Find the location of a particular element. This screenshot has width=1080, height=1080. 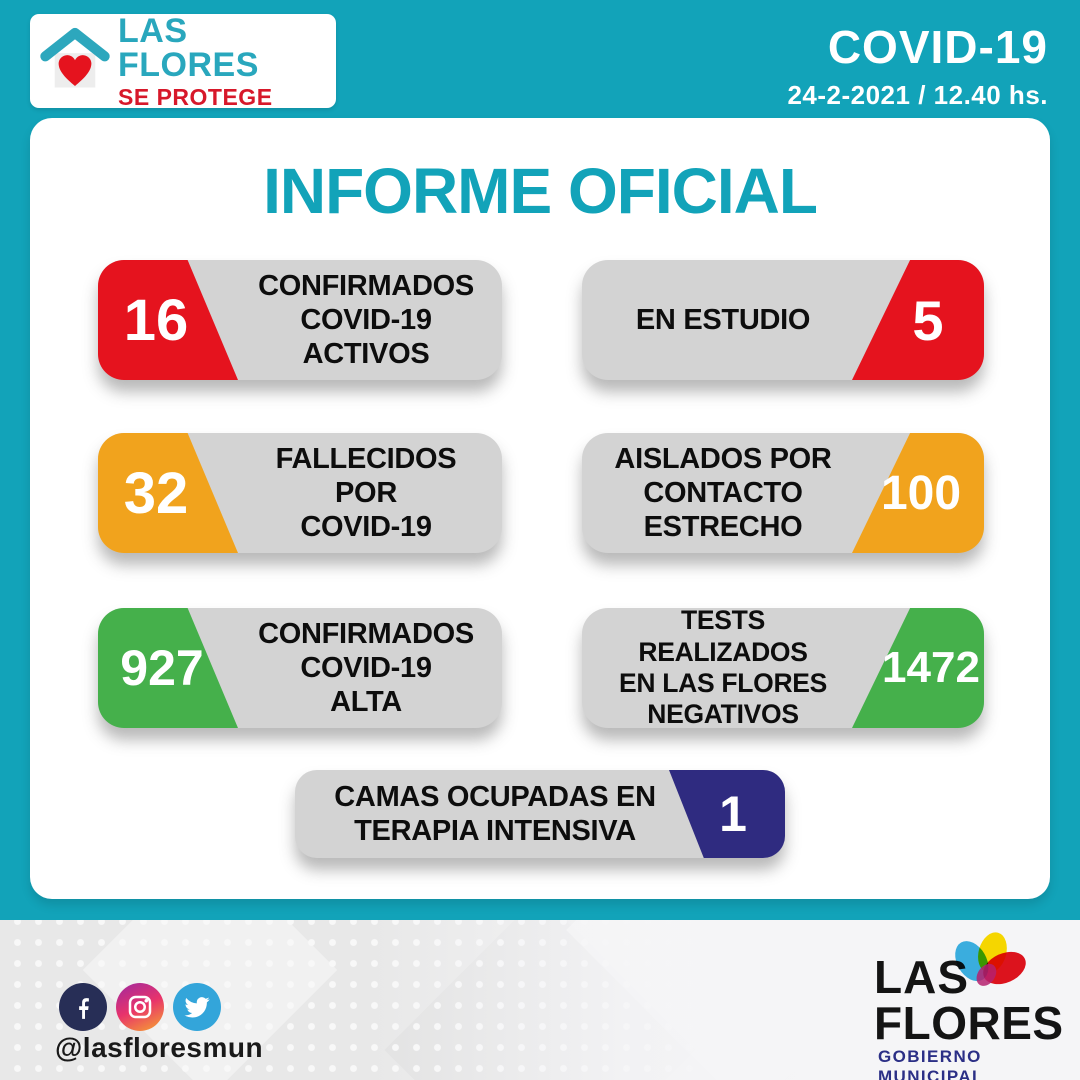

instagram-icon is located at coordinates (140, 1007).